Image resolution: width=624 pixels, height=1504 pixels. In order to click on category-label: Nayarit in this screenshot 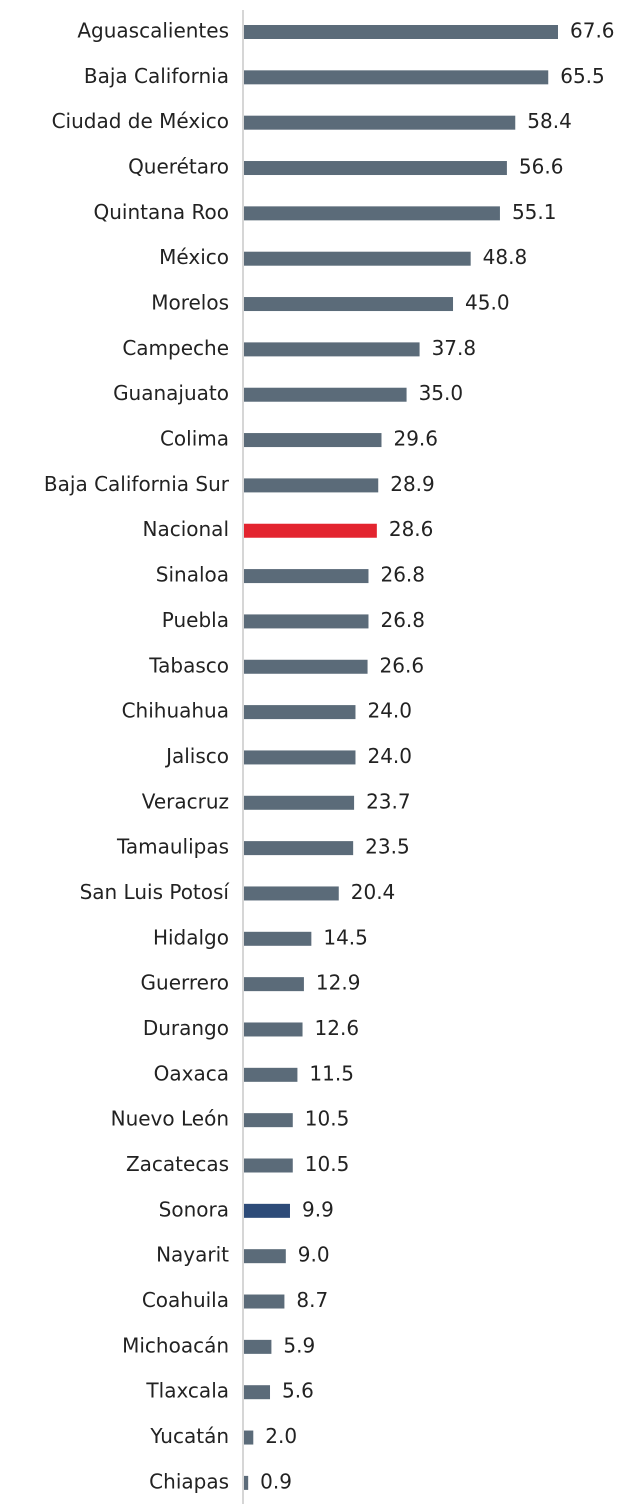, I will do `click(192, 1255)`.